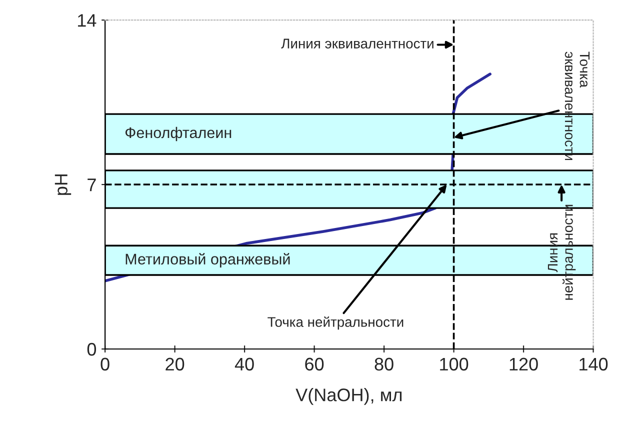 This screenshot has height=446, width=618. I want to click on x-tick-label: 80, so click(384, 364).